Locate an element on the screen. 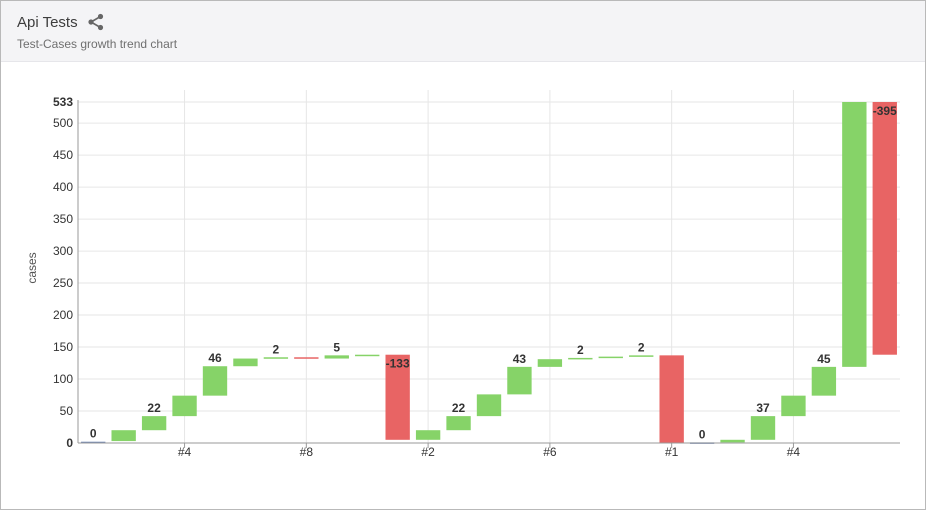 Image resolution: width=926 pixels, height=510 pixels. y-tick-label: 350 is located at coordinates (63, 219).